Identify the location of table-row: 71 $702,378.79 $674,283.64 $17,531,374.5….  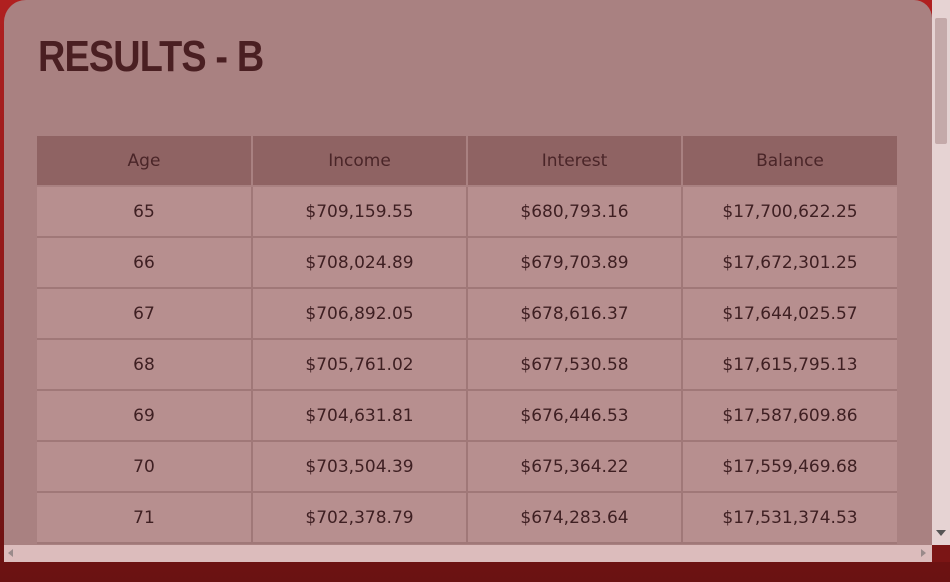
(467, 518).